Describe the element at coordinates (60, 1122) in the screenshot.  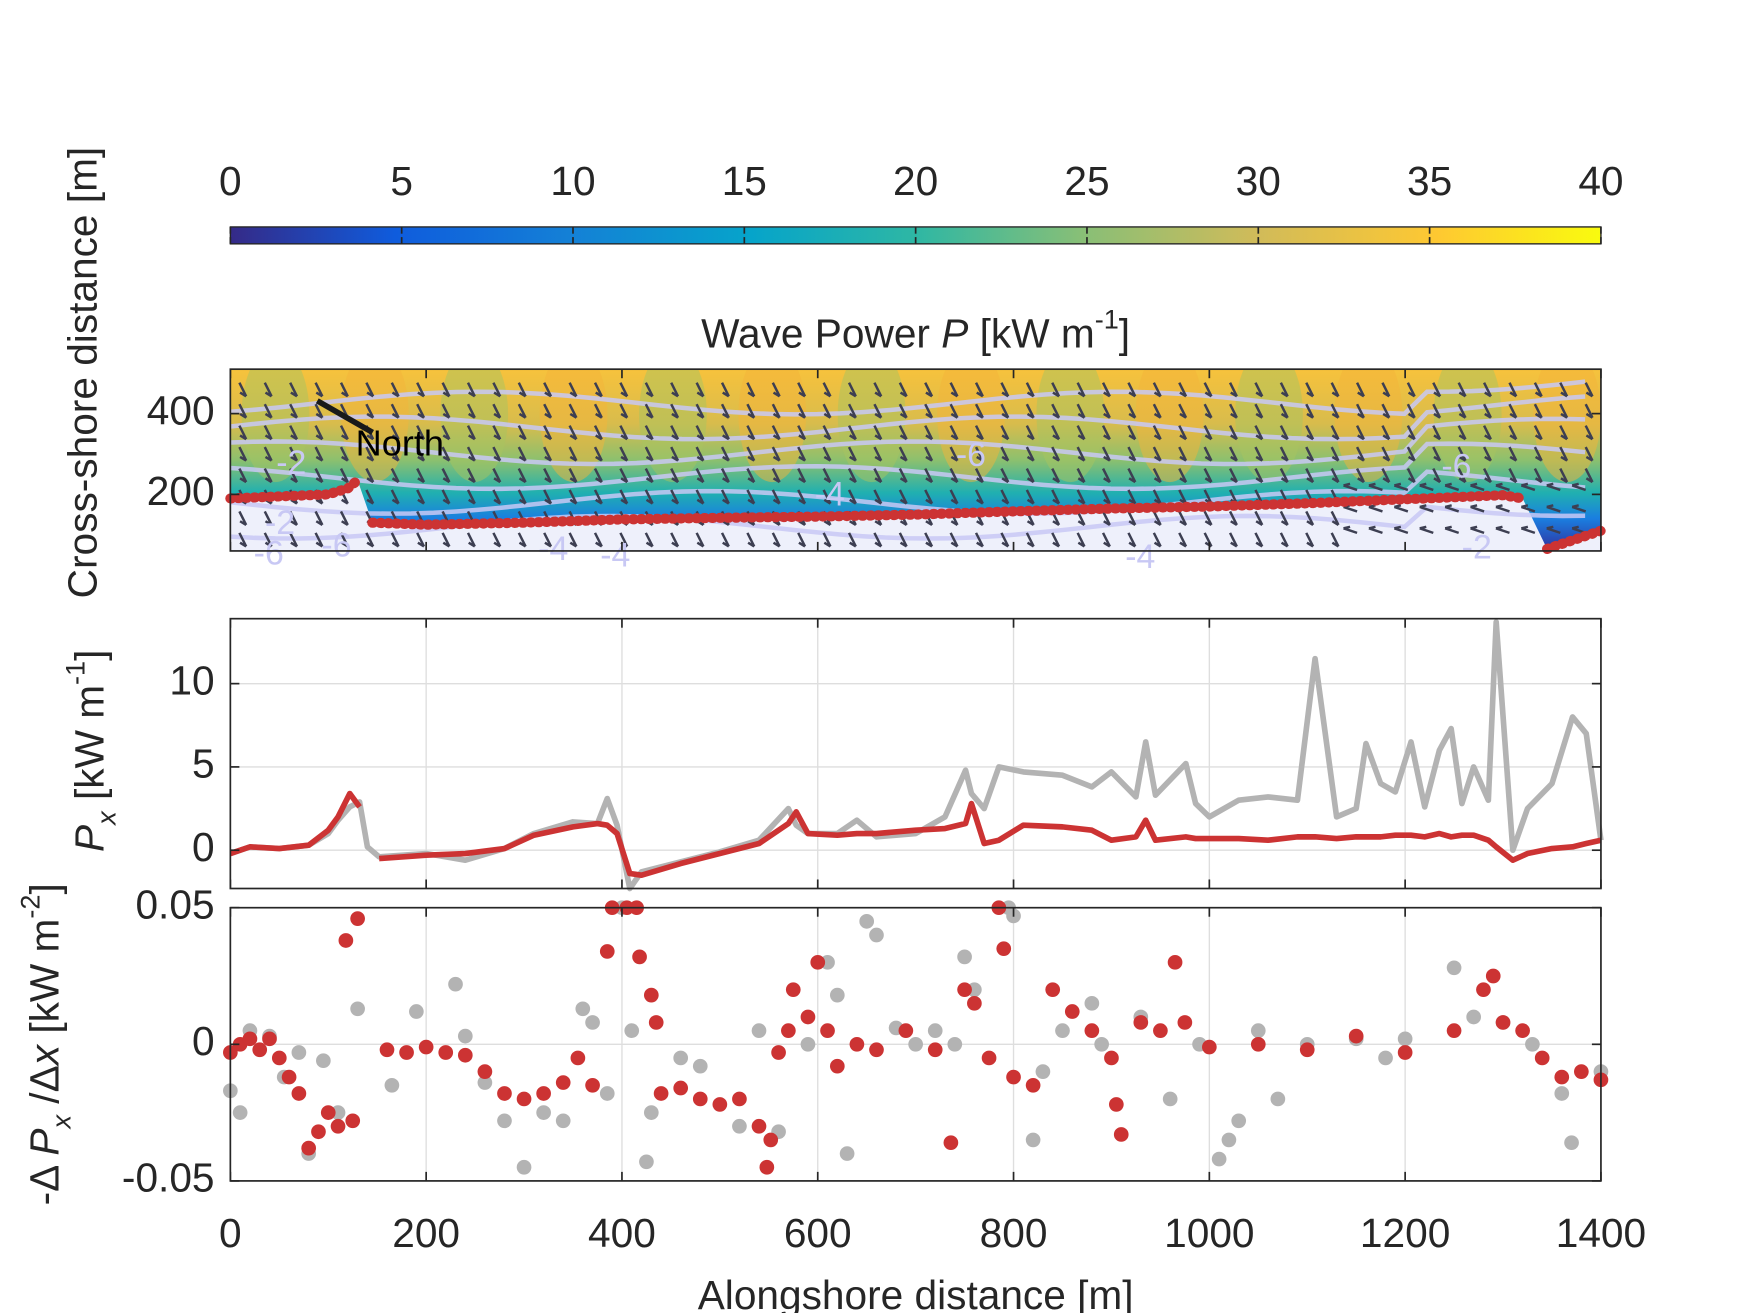
I see `text-part: x` at that location.